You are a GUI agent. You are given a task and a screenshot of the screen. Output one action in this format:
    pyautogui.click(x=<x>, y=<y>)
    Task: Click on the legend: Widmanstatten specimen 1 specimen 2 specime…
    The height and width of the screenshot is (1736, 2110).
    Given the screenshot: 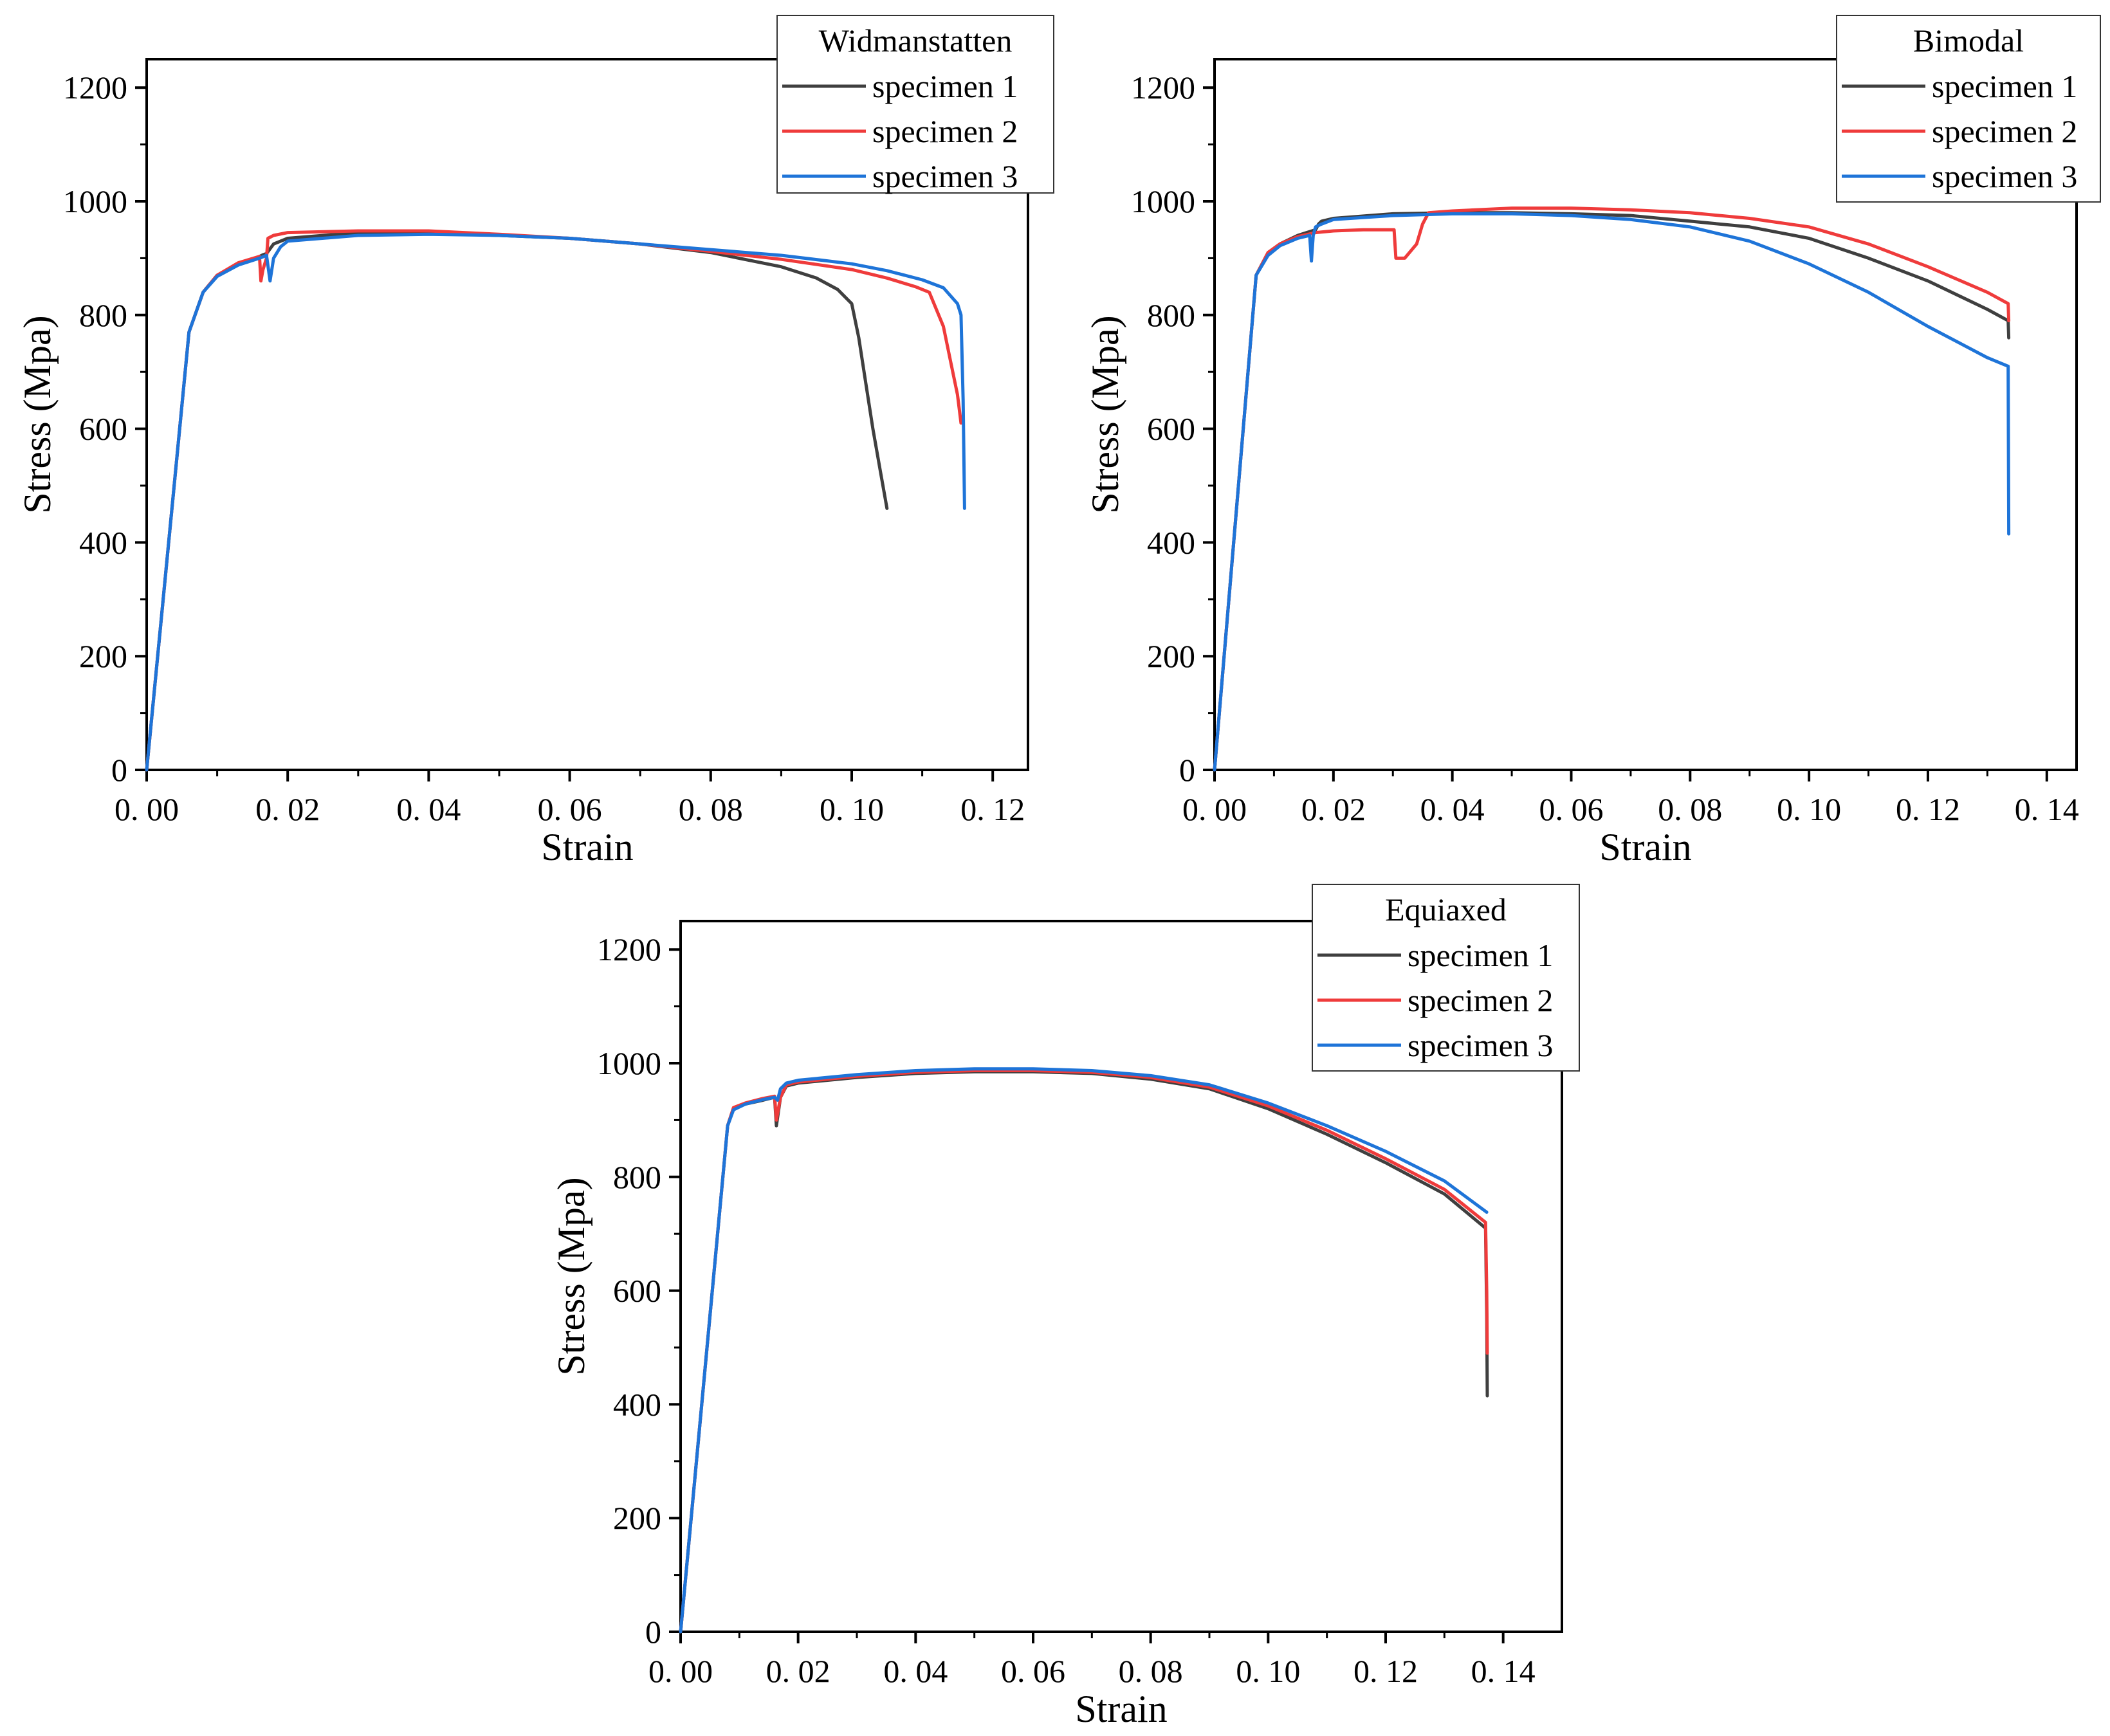 What is the action you would take?
    pyautogui.click(x=915, y=104)
    